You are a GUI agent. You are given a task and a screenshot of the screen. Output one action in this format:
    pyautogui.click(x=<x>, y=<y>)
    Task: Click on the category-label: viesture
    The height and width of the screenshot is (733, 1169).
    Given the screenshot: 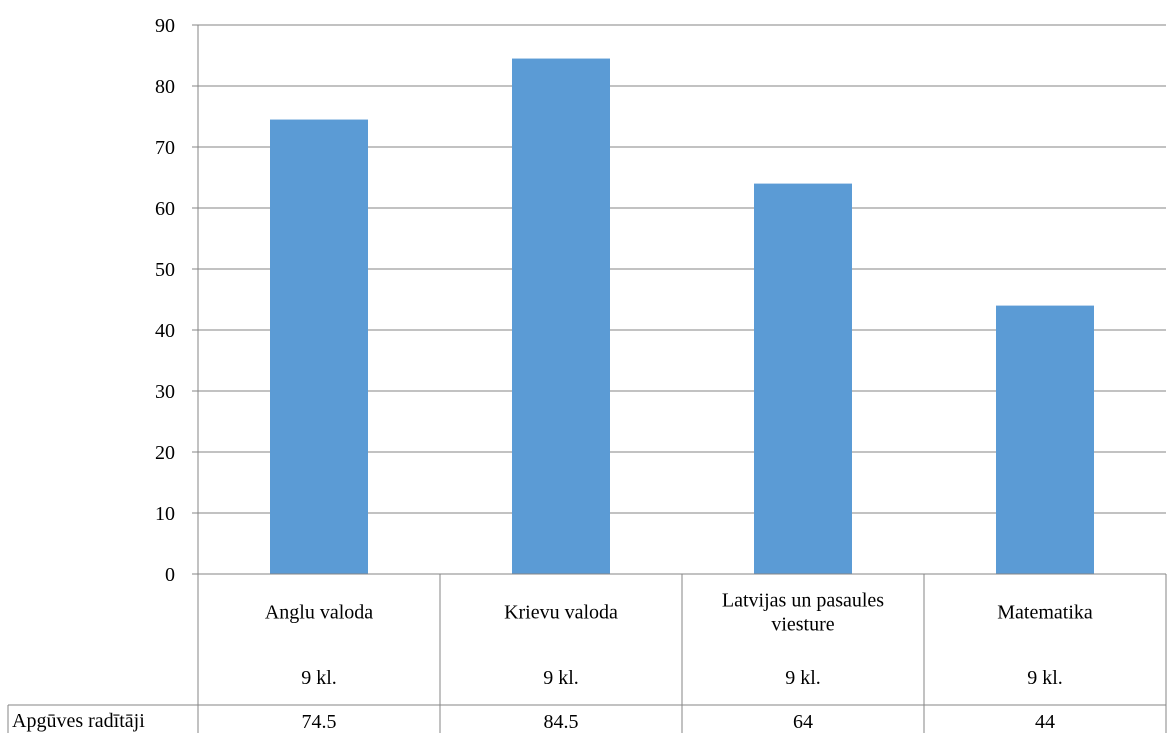 What is the action you would take?
    pyautogui.click(x=802, y=625)
    